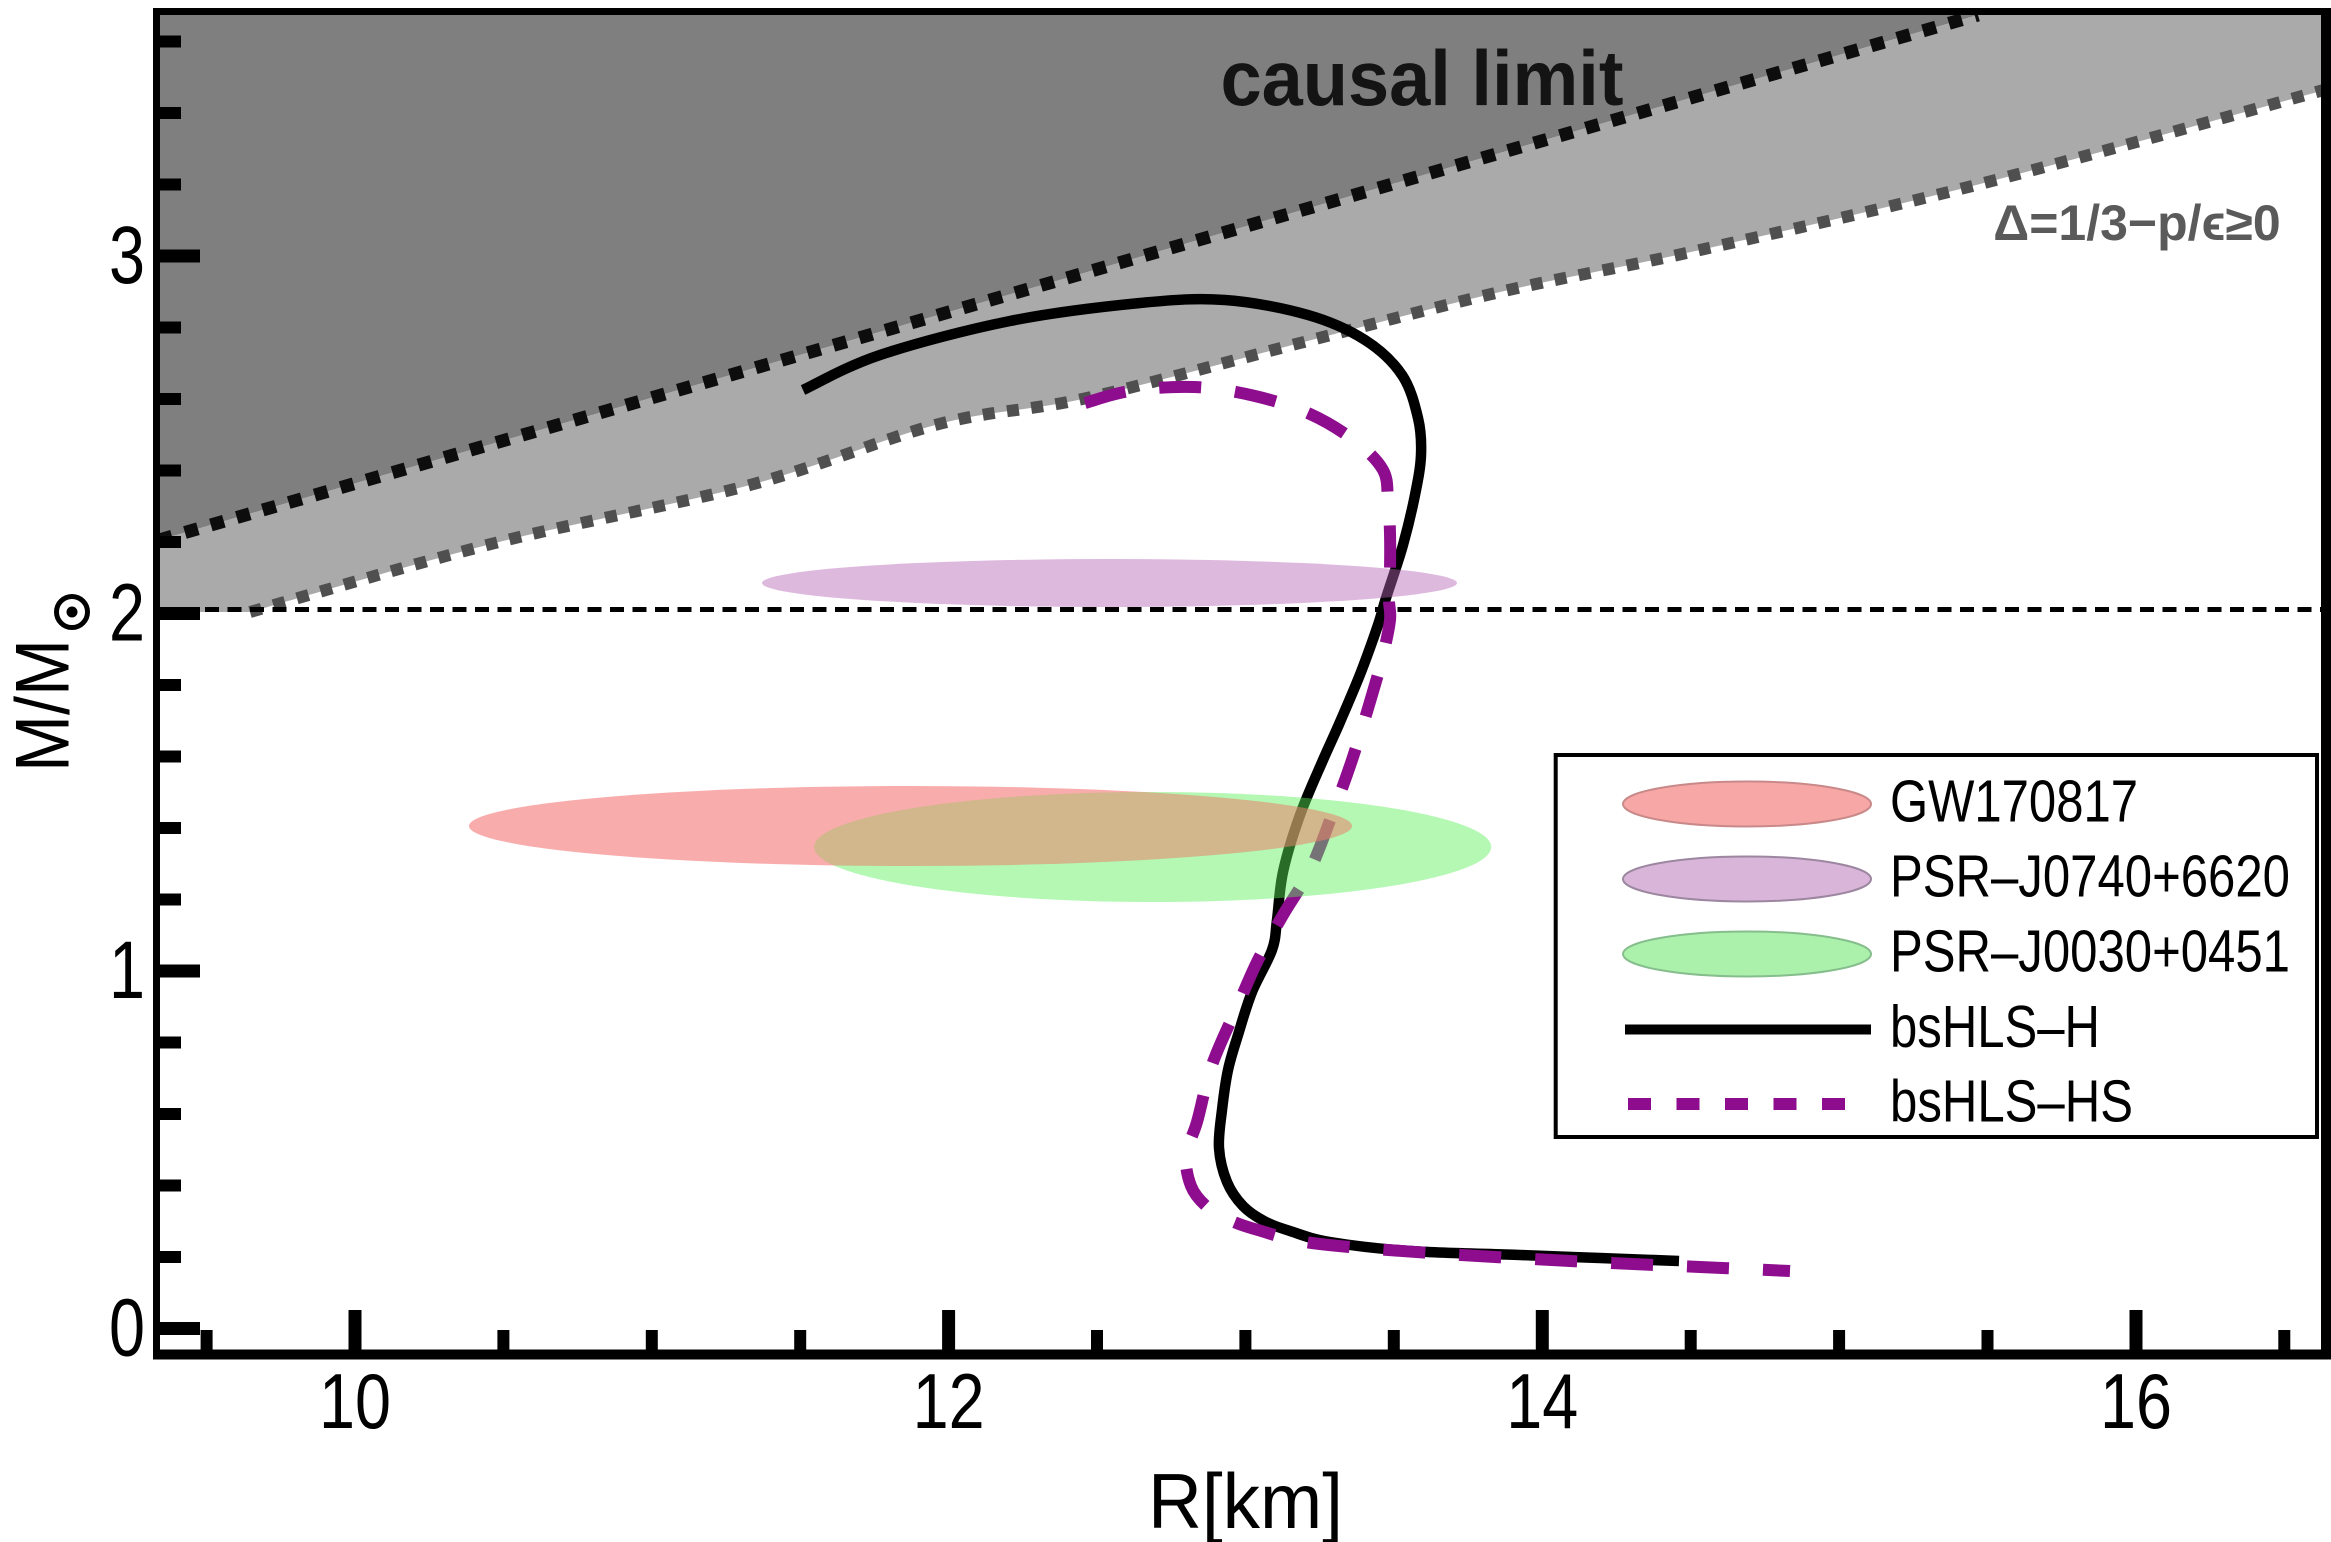  I want to click on svg-text: R[km], so click(1245, 1499).